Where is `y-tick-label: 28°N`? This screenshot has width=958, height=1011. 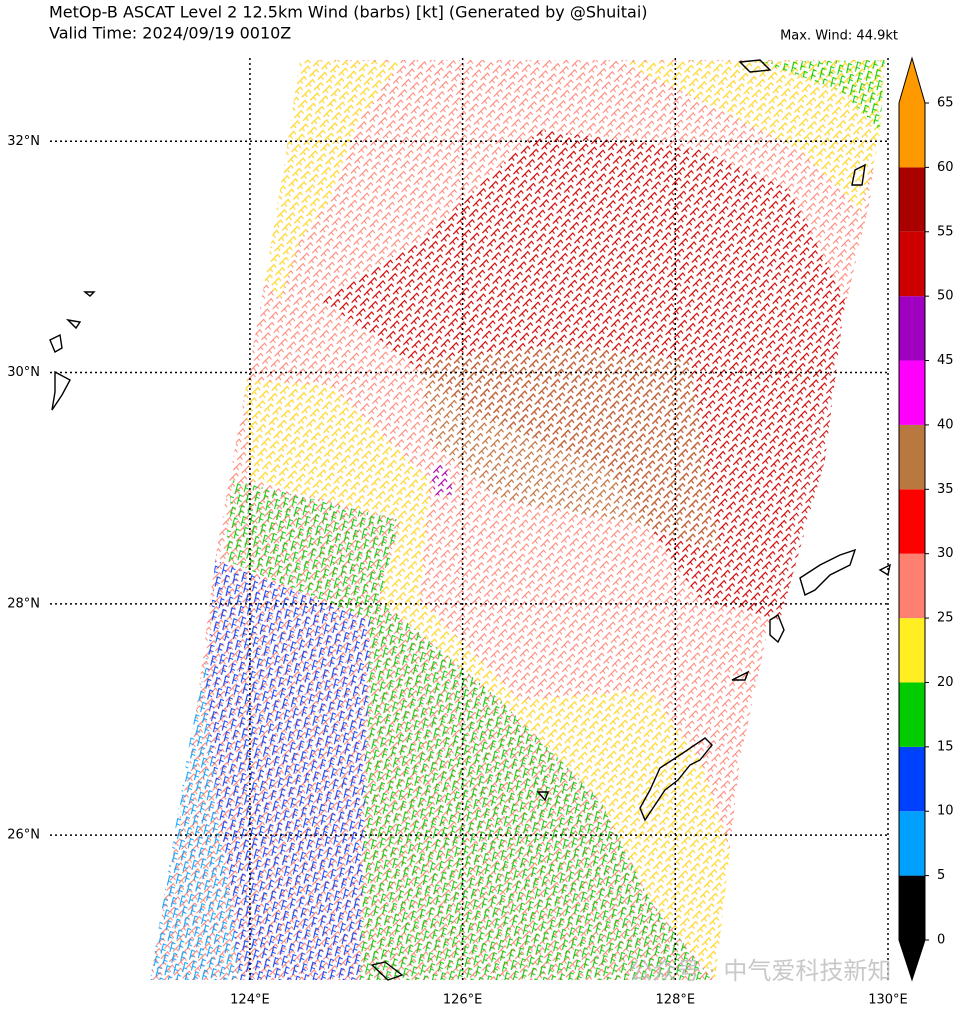
y-tick-label: 28°N is located at coordinates (23, 603).